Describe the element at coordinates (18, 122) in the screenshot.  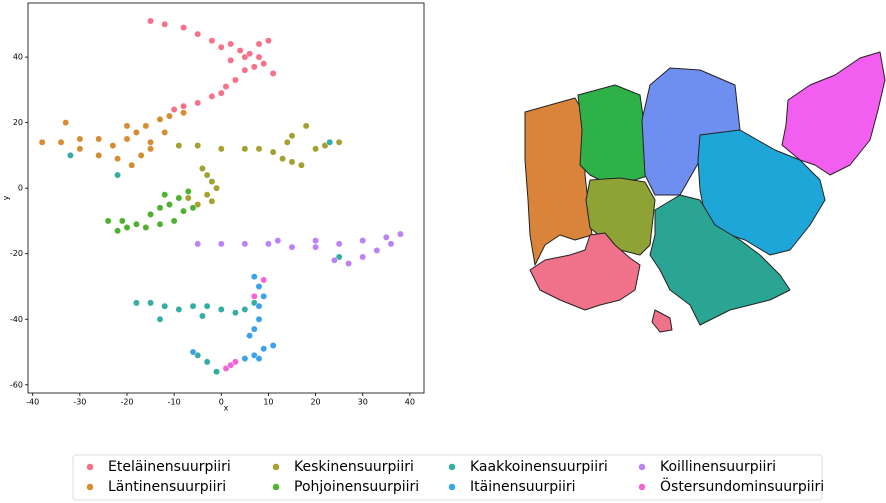
I see `y-tick-label: 20` at that location.